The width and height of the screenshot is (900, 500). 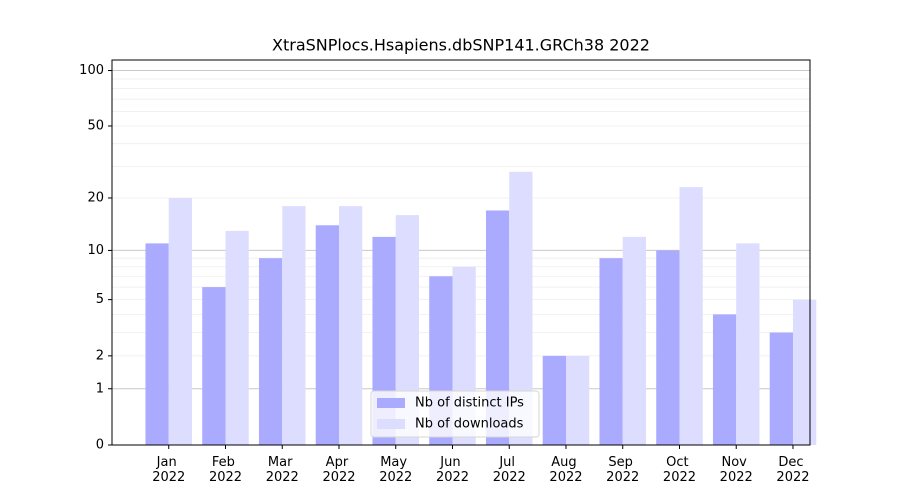 I want to click on x-tick-label: Sep 2022, so click(x=622, y=470).